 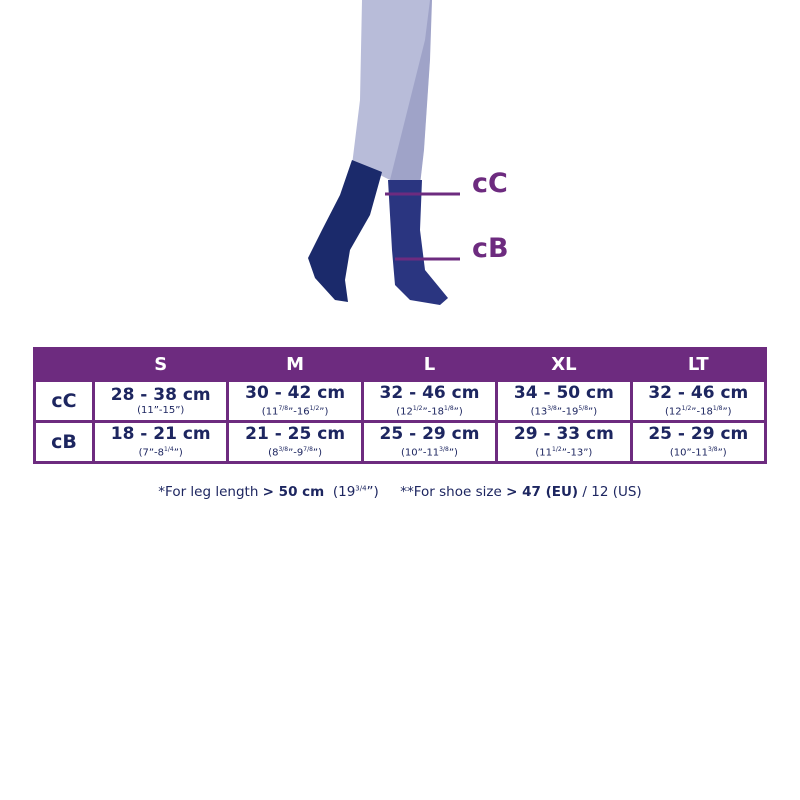 I want to click on header-row: S M L XL LT, so click(x=400, y=364).